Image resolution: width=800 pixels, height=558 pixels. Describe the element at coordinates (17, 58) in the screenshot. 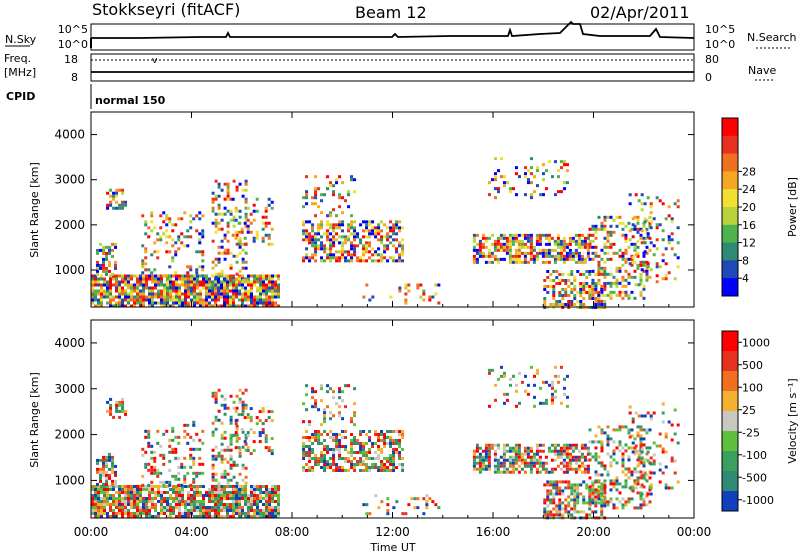

I see `freq-label: Freq.` at that location.